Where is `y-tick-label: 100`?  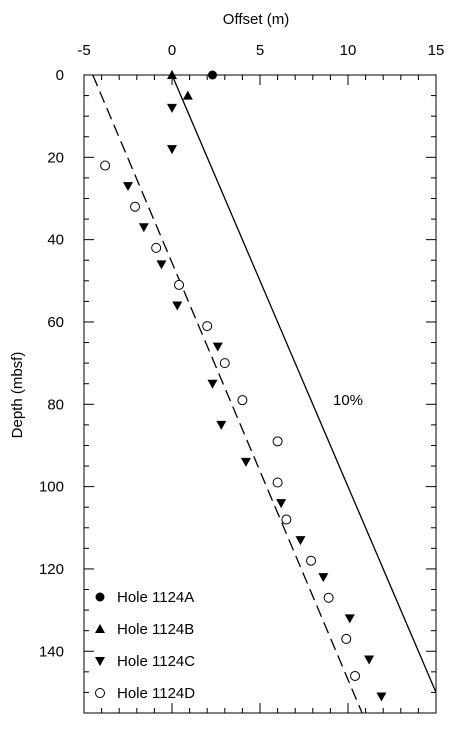 y-tick-label: 100 is located at coordinates (51, 487).